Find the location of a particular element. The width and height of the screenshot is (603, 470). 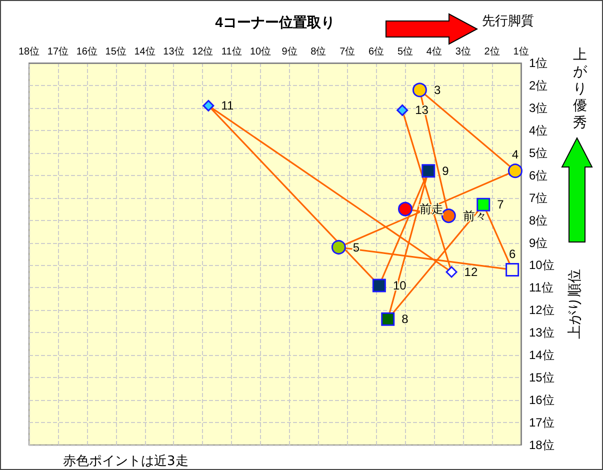

x-tick-label: 10位 is located at coordinates (261, 52).